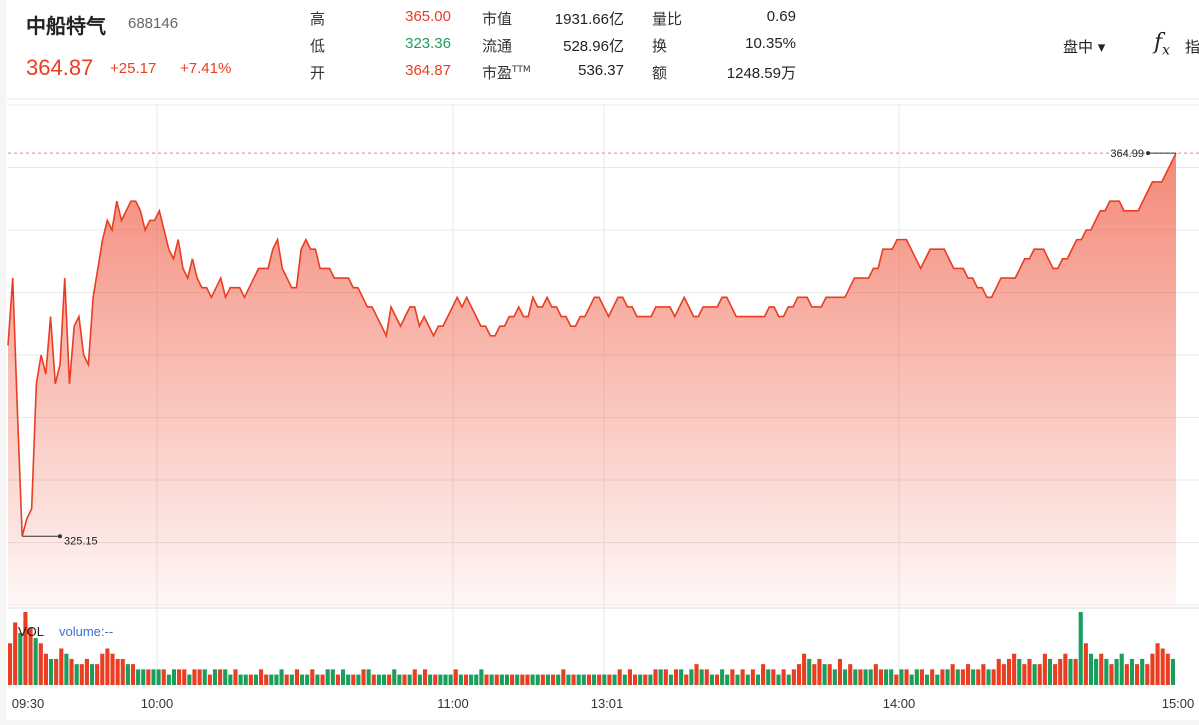 The width and height of the screenshot is (1199, 725). I want to click on volume-title: VOL, so click(31, 631).